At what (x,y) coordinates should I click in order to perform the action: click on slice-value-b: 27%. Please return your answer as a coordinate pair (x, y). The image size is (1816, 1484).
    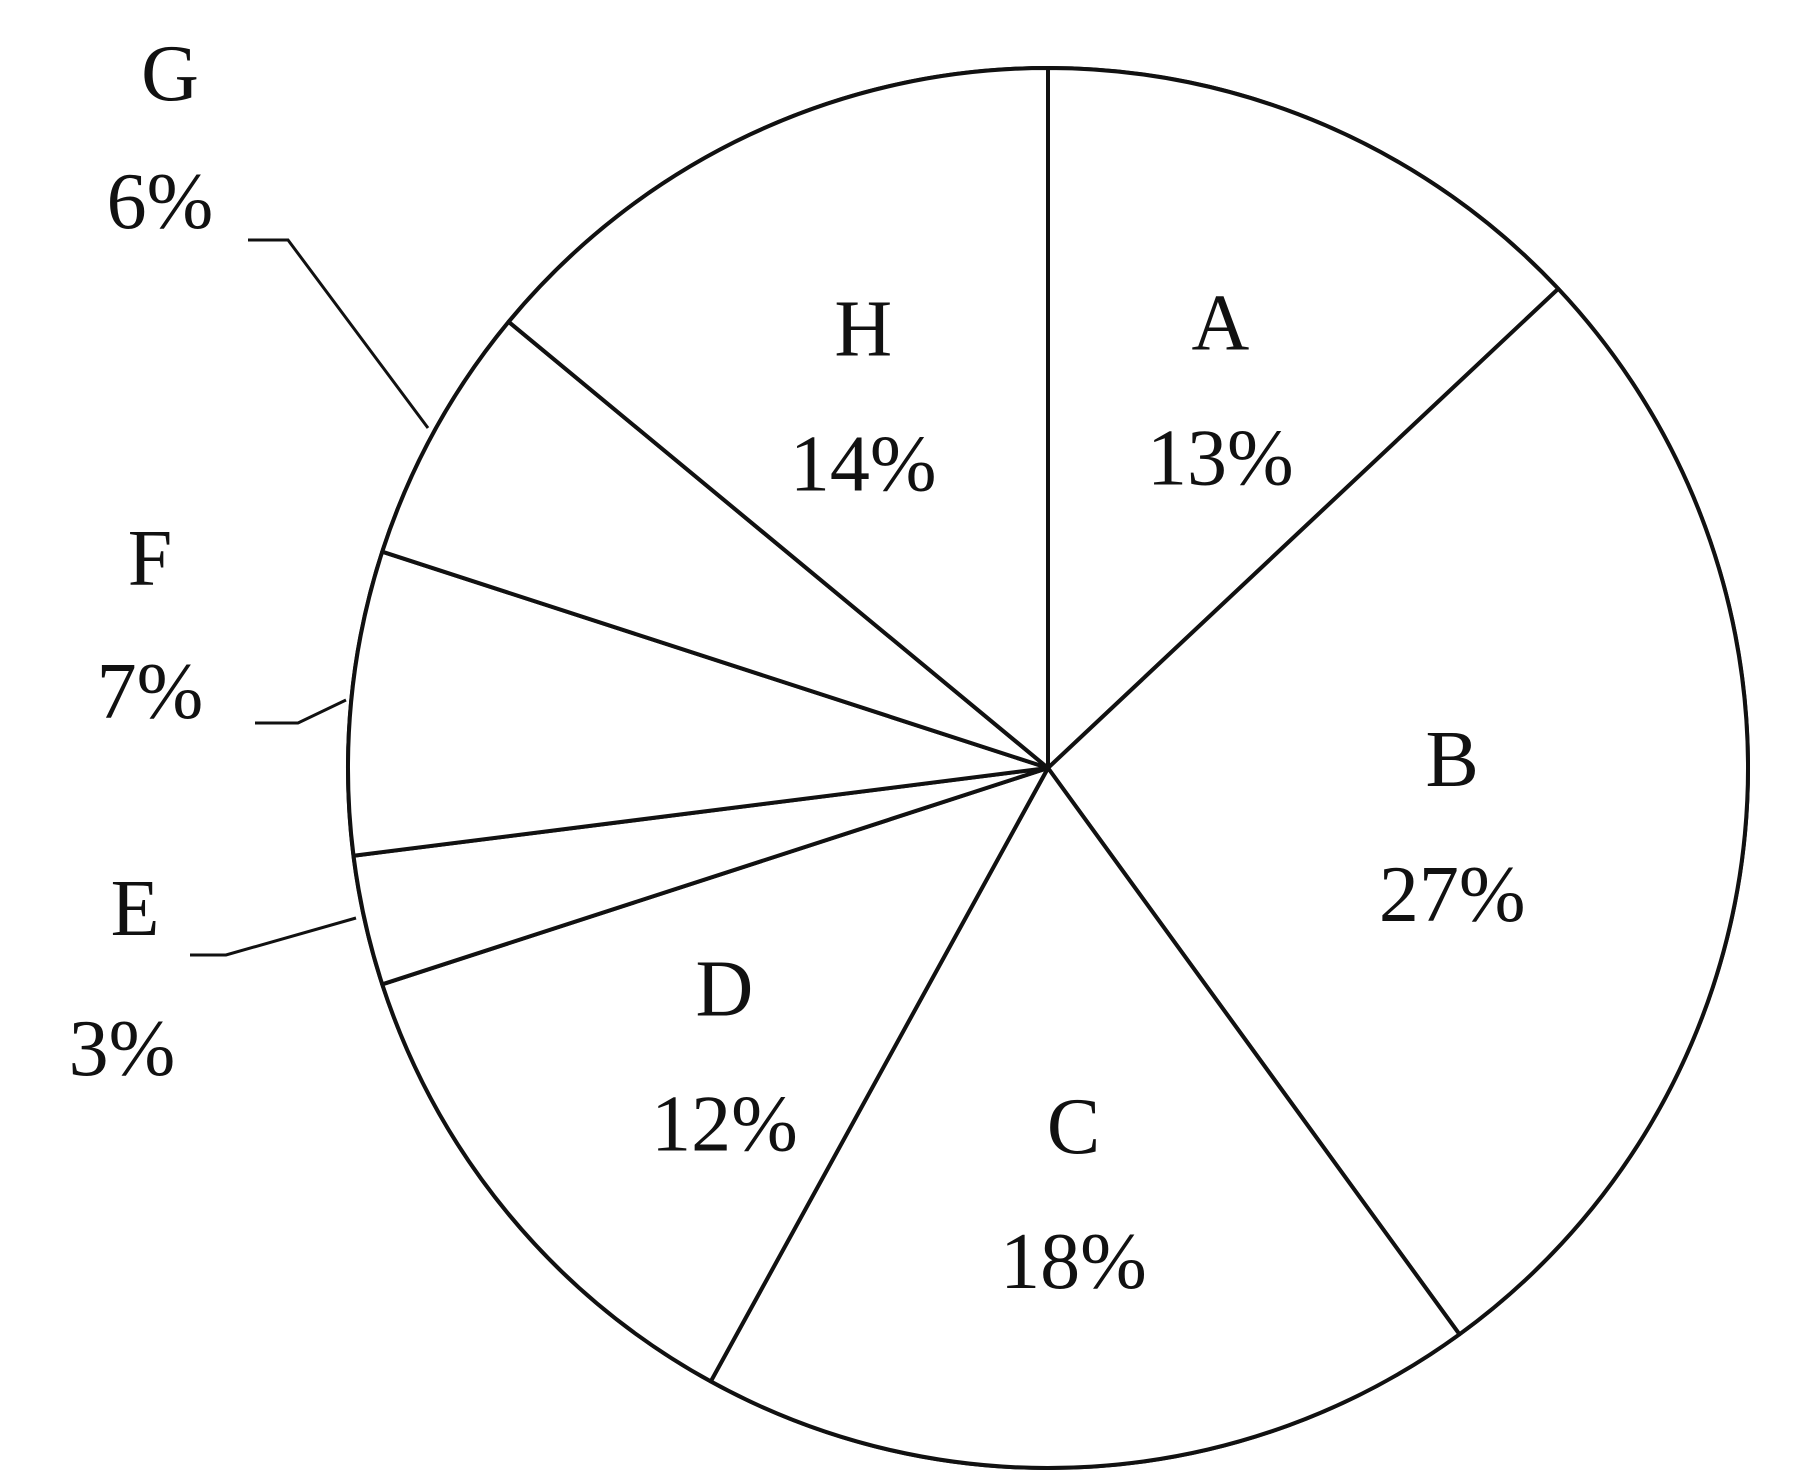
    Looking at the image, I should click on (1452, 895).